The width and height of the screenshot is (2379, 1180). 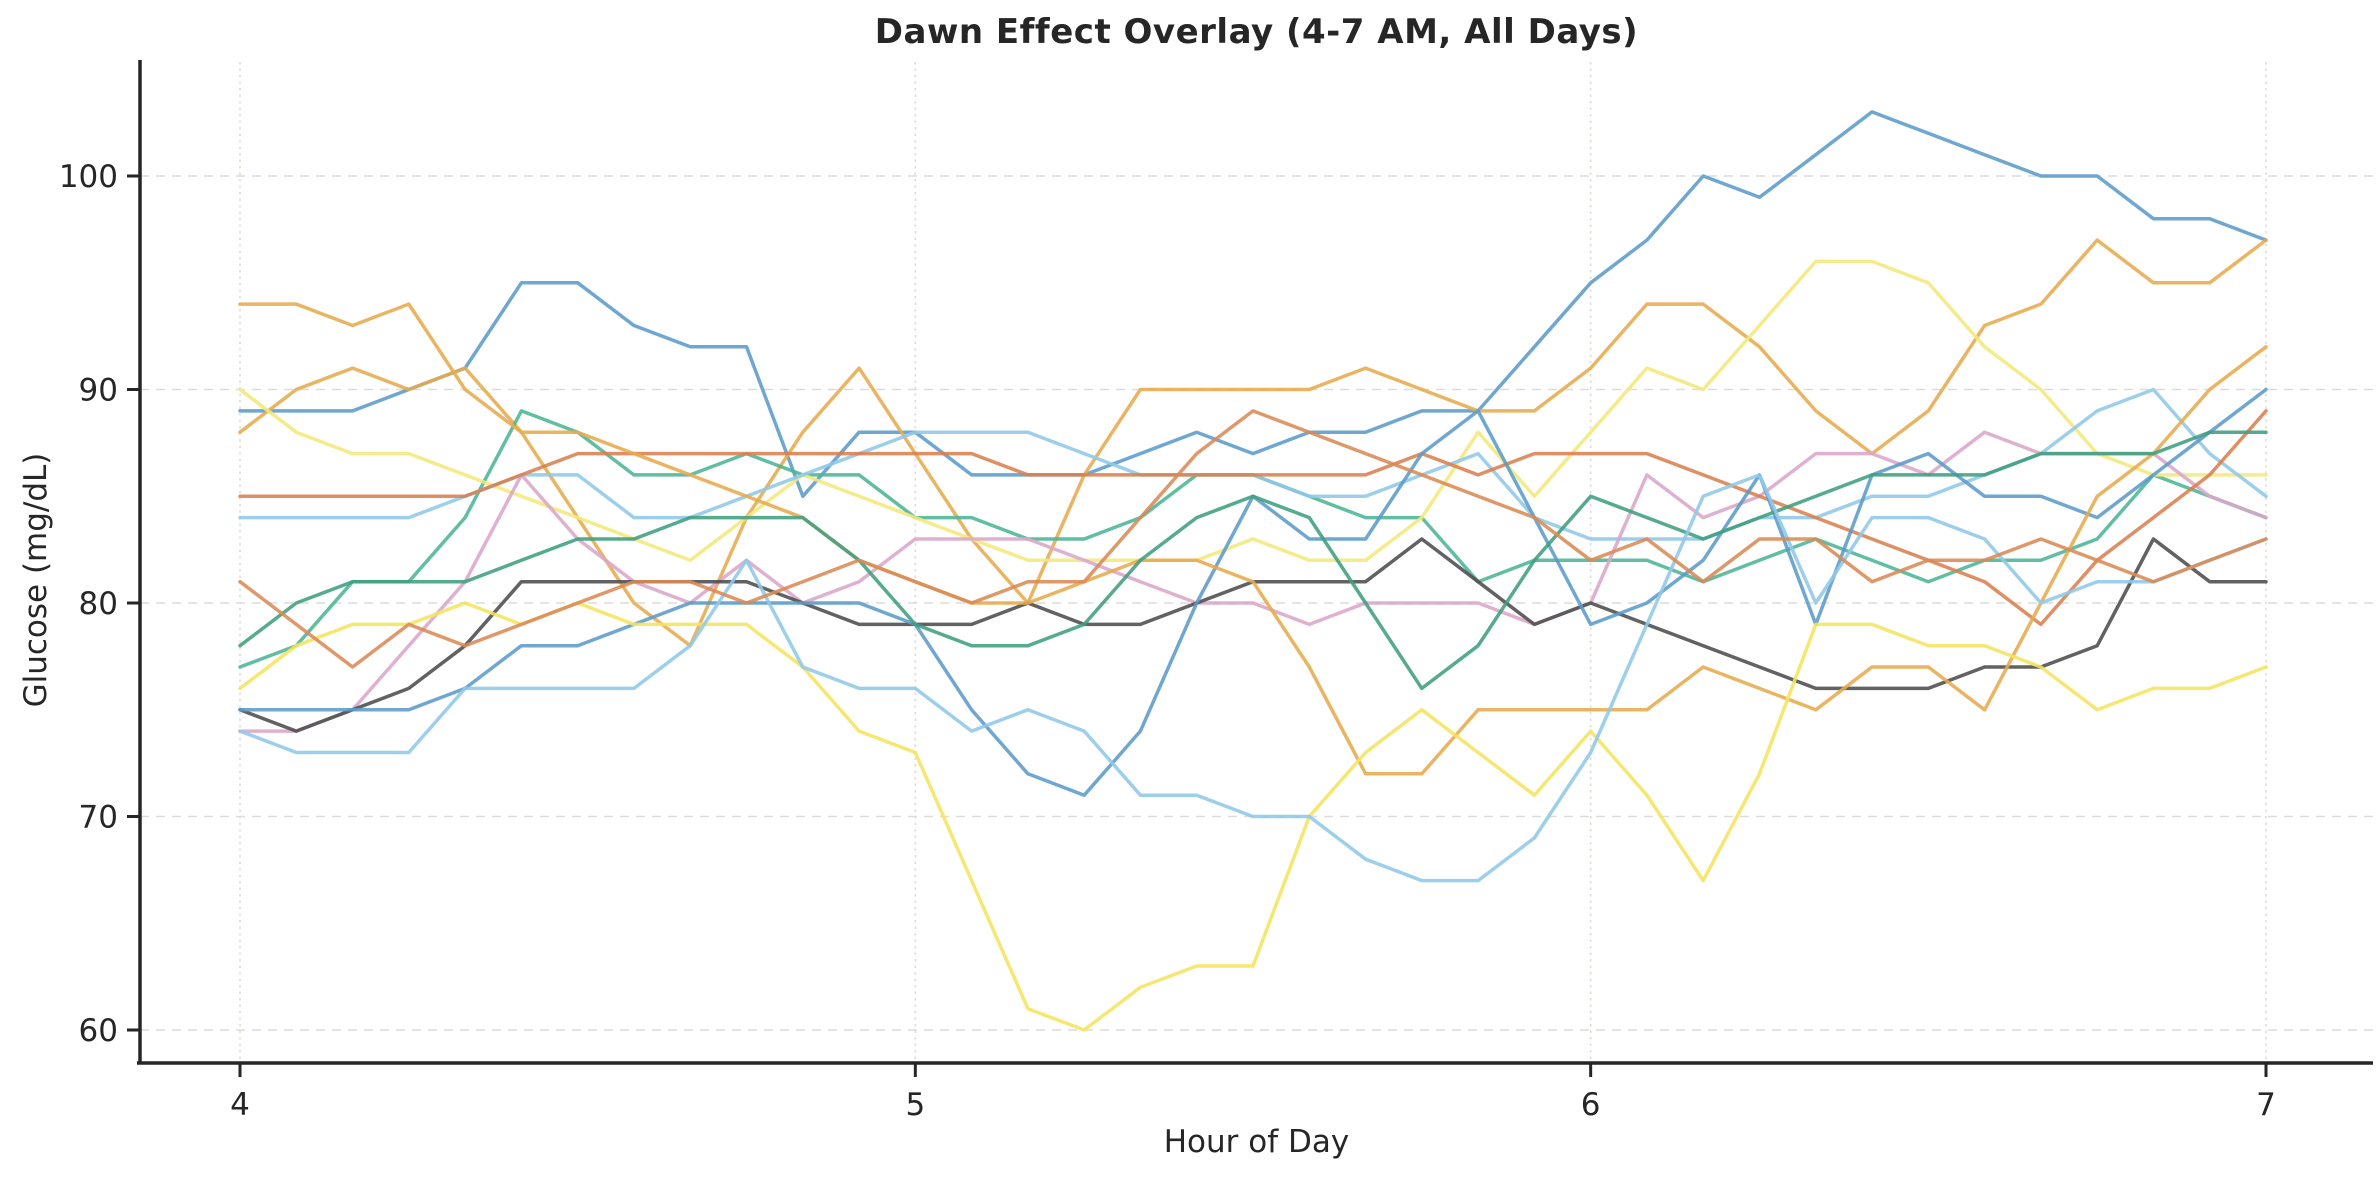 I want to click on chart-title: Dawn Effect Overlay (4-7 AM, All Days), so click(x=1256, y=32).